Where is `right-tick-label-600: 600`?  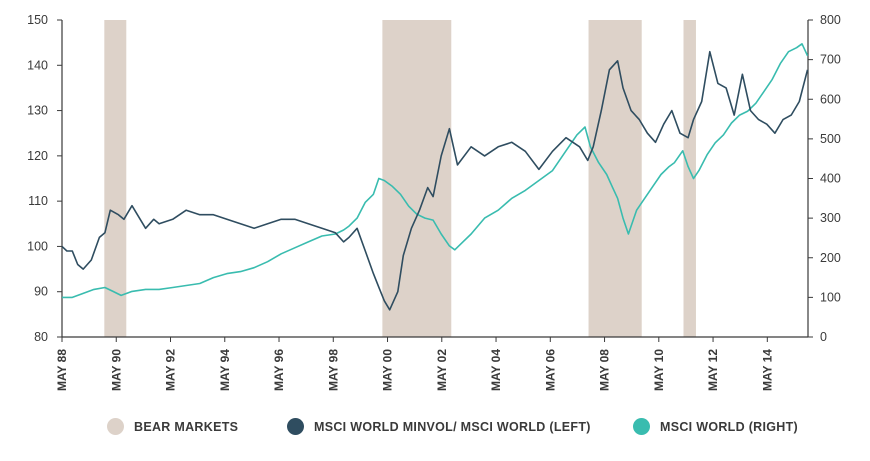 right-tick-label-600: 600 is located at coordinates (830, 99).